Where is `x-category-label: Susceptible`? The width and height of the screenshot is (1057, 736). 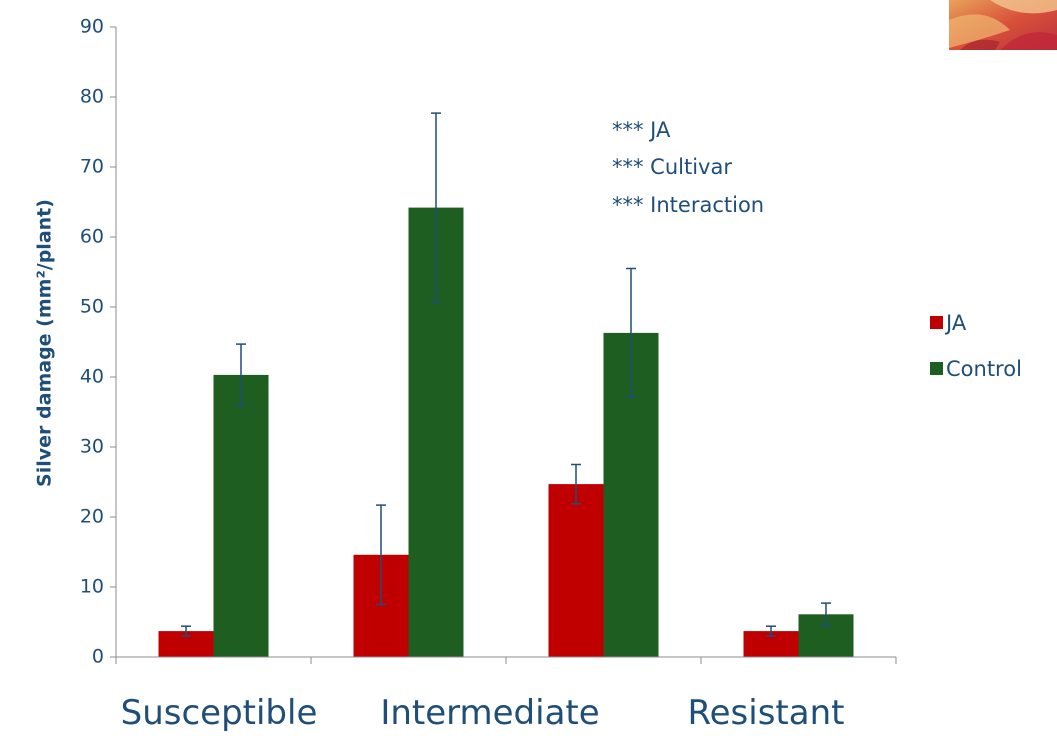
x-category-label: Susceptible is located at coordinates (219, 713).